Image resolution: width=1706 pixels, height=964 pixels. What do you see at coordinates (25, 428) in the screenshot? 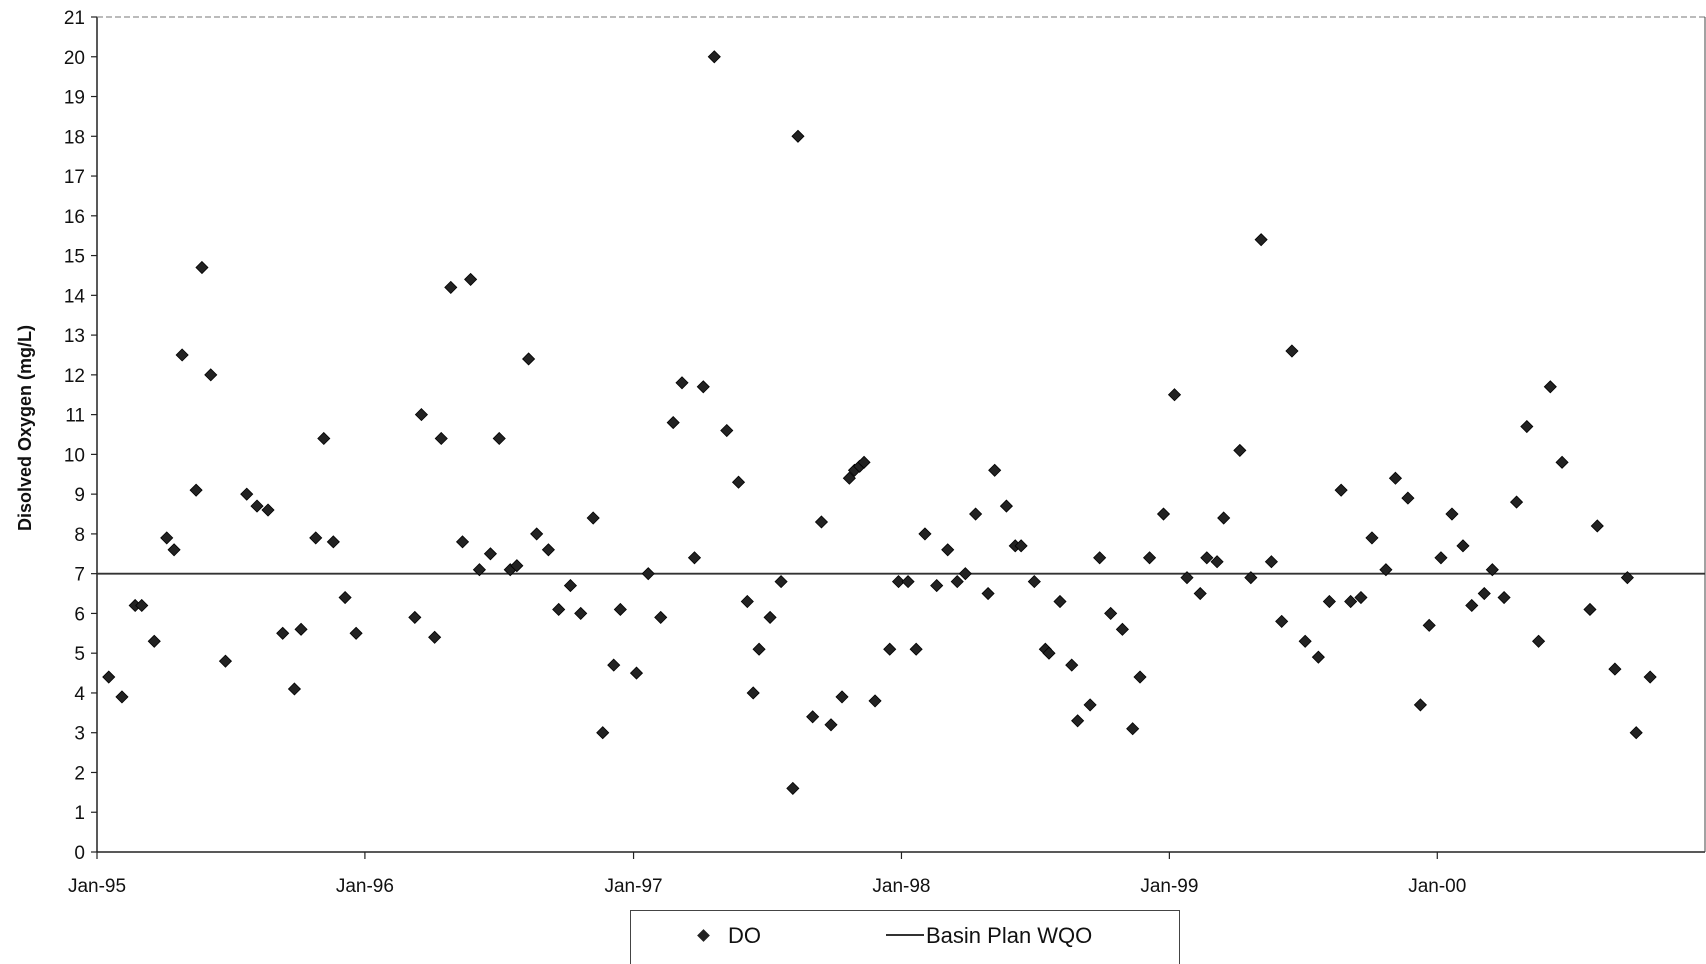
I see `y-axis-label: Disolved Oxygen (mg/L)` at bounding box center [25, 428].